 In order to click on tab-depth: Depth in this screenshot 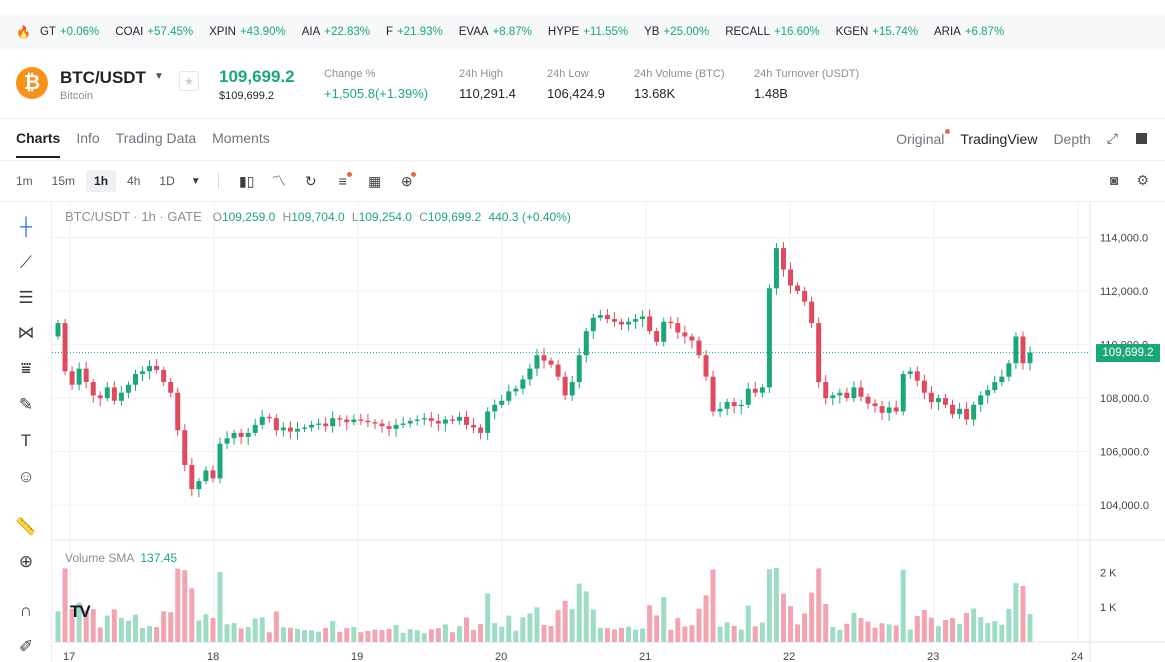, I will do `click(1072, 138)`.